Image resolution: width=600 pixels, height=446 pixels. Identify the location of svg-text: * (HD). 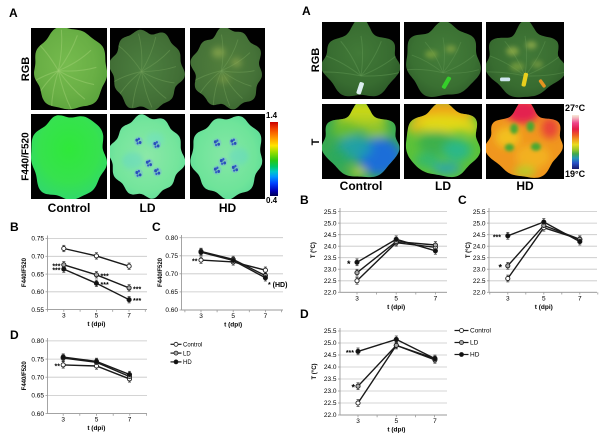
(277, 285).